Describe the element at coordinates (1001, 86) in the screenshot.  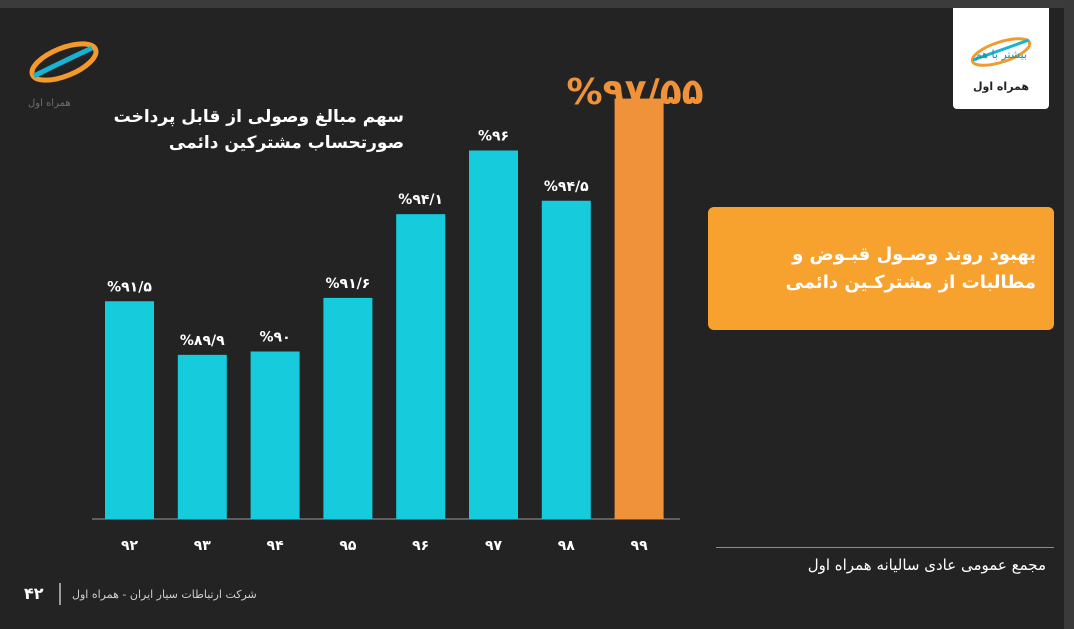
I see `brand-name: همراه اول` at that location.